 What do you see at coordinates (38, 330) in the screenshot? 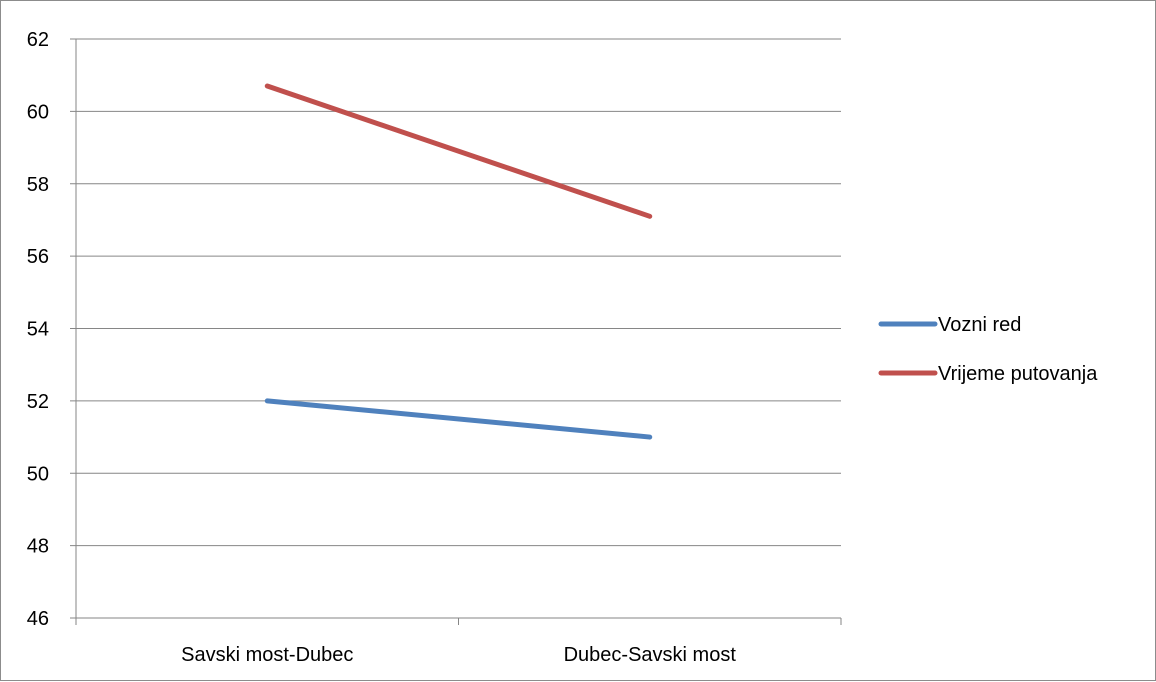
I see `y-tick-label: 54` at bounding box center [38, 330].